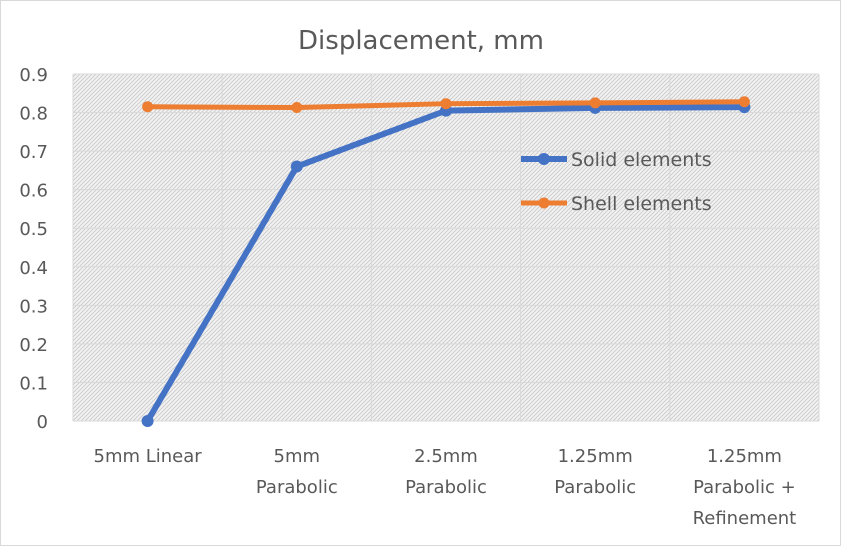 The height and width of the screenshot is (547, 841). Describe the element at coordinates (33, 383) in the screenshot. I see `y-tick-label: 0.1` at that location.